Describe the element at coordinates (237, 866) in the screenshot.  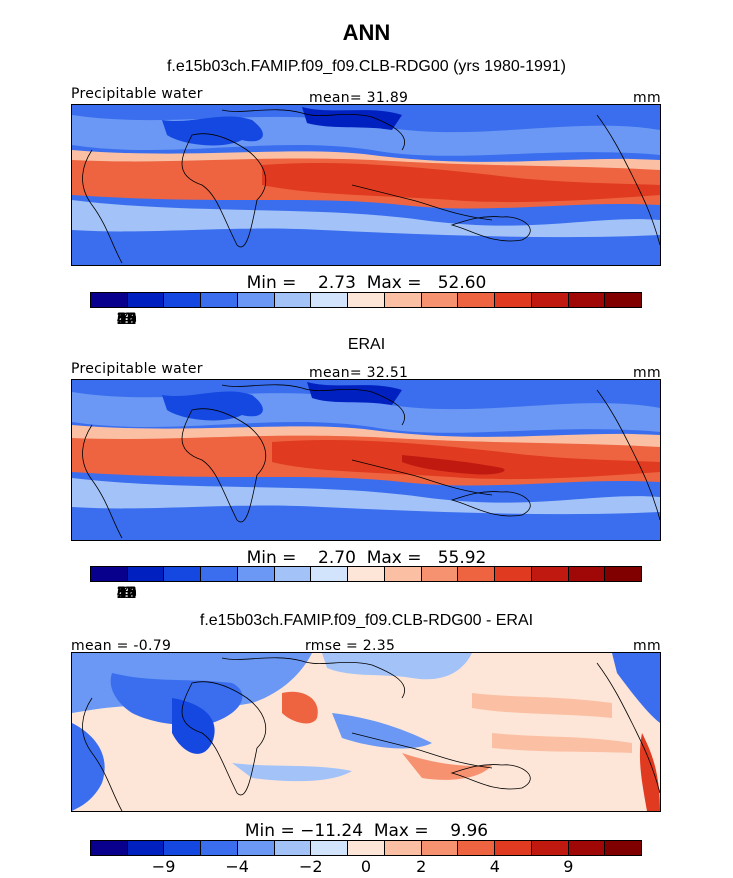
I see `colorbar-tick-label: −4` at that location.